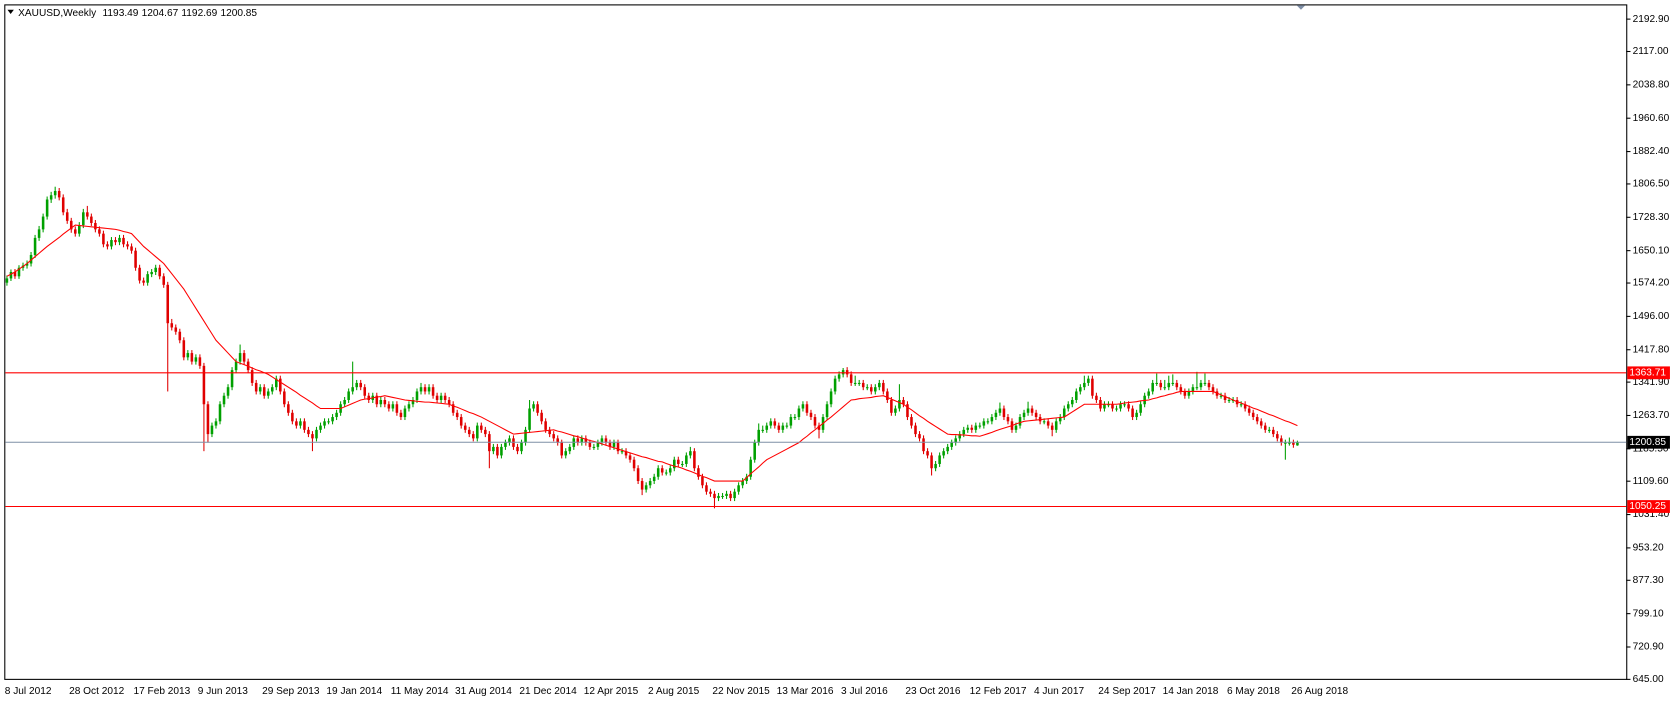 The image size is (1671, 704). I want to click on y-tick-label: 2117.00, so click(1651, 51).